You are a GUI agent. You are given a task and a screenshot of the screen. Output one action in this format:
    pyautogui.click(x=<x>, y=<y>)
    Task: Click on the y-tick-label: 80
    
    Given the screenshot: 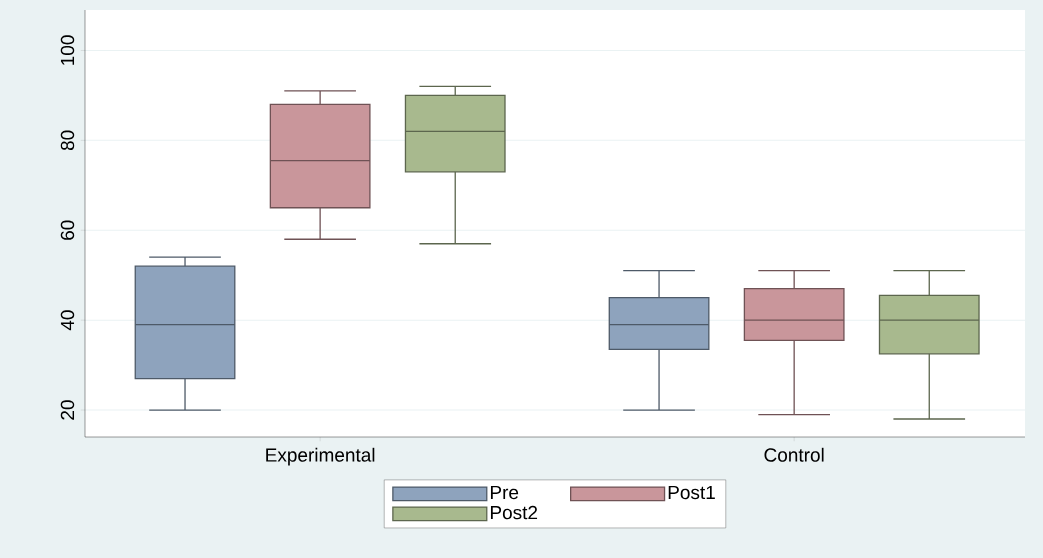 What is the action you would take?
    pyautogui.click(x=67, y=140)
    